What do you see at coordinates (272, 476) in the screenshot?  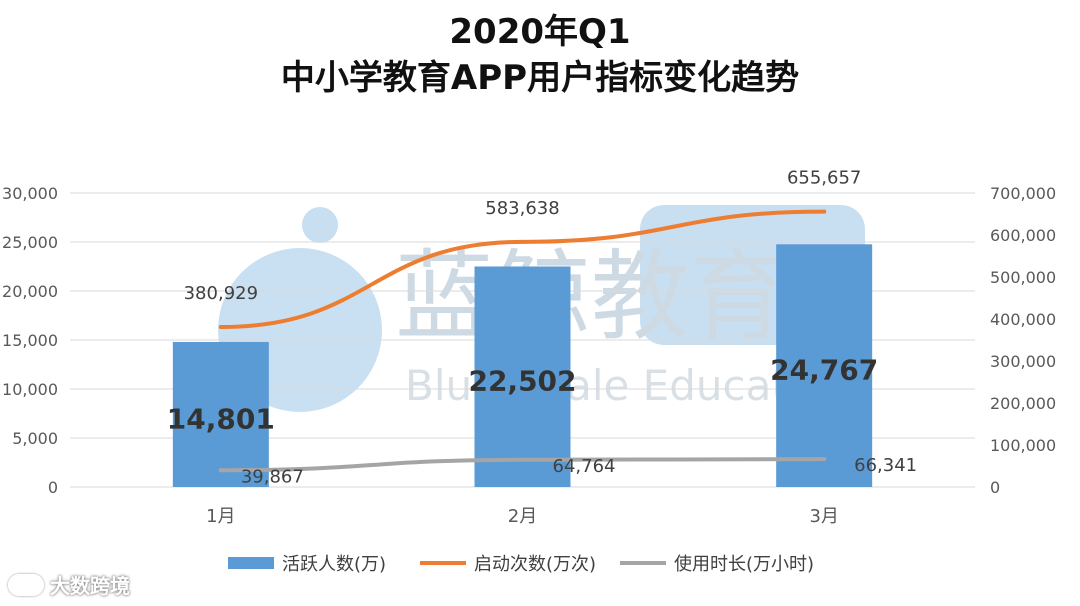 I see `line-value-label: 39,867` at bounding box center [272, 476].